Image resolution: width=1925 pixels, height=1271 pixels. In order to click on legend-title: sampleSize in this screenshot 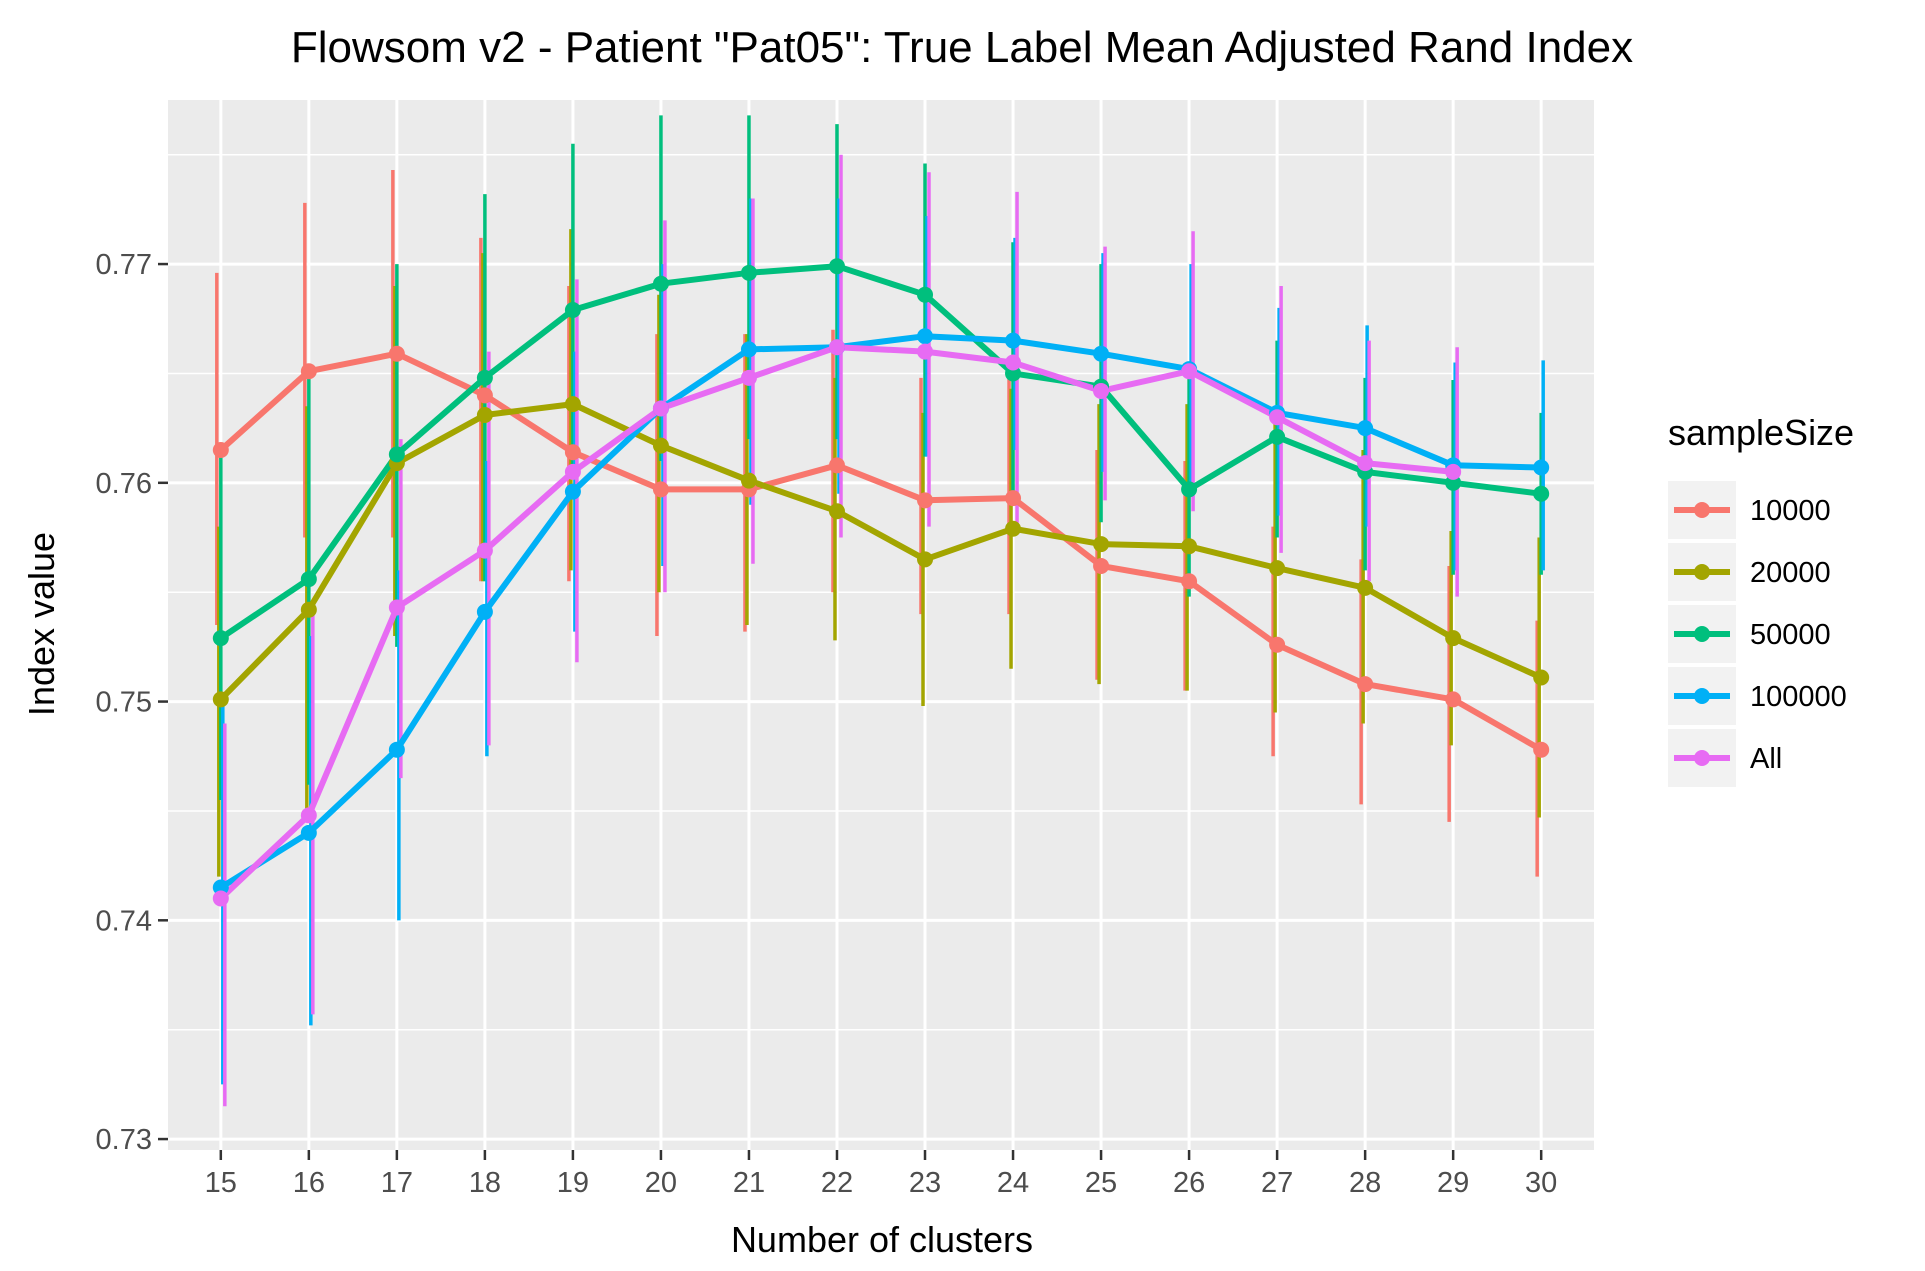, I will do `click(1761, 432)`.